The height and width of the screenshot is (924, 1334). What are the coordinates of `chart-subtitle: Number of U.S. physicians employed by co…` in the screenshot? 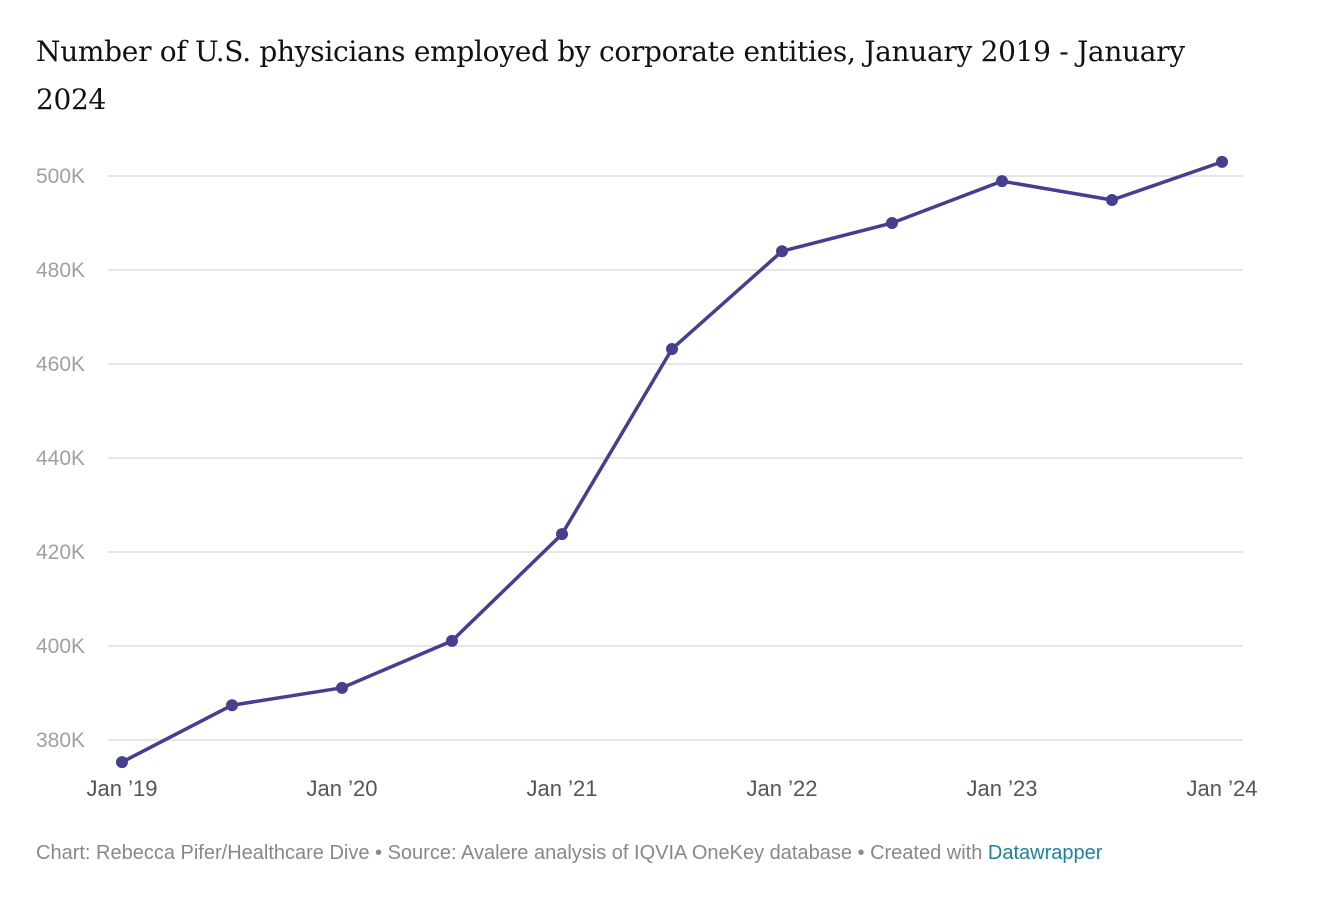 It's located at (610, 75).